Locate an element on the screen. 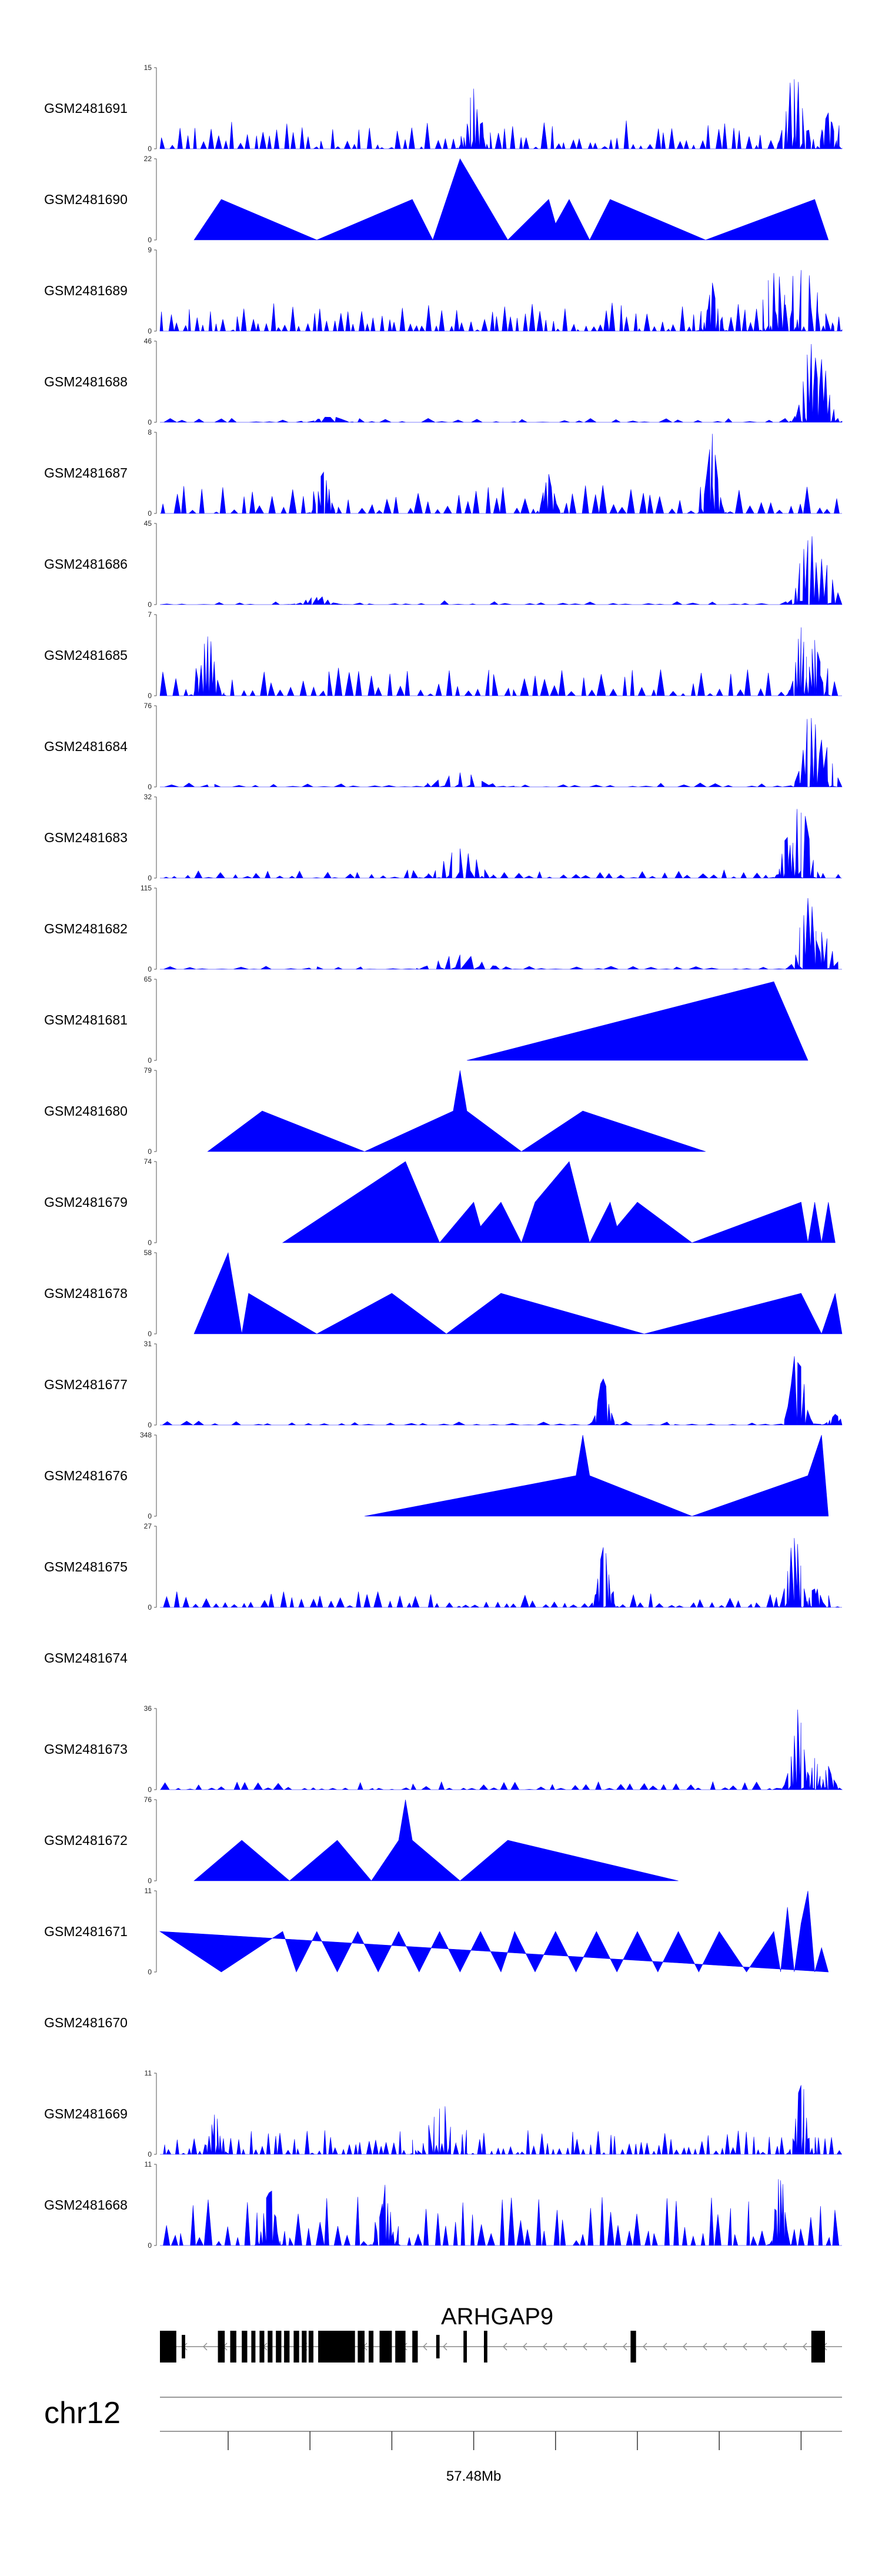 Image resolution: width=882 pixels, height=2576 pixels. y-axis-max-label: 31 is located at coordinates (148, 1344).